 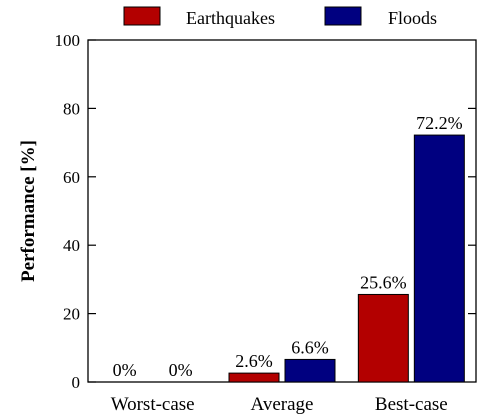 What do you see at coordinates (71, 177) in the screenshot?
I see `y-tick-label: 60` at bounding box center [71, 177].